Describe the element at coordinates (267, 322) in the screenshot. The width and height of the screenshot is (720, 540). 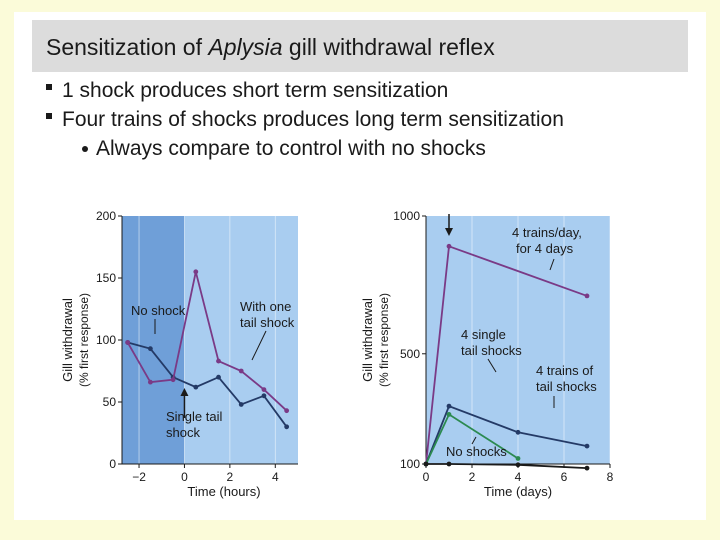
I see `annotation-tail-shock: tail shock` at that location.